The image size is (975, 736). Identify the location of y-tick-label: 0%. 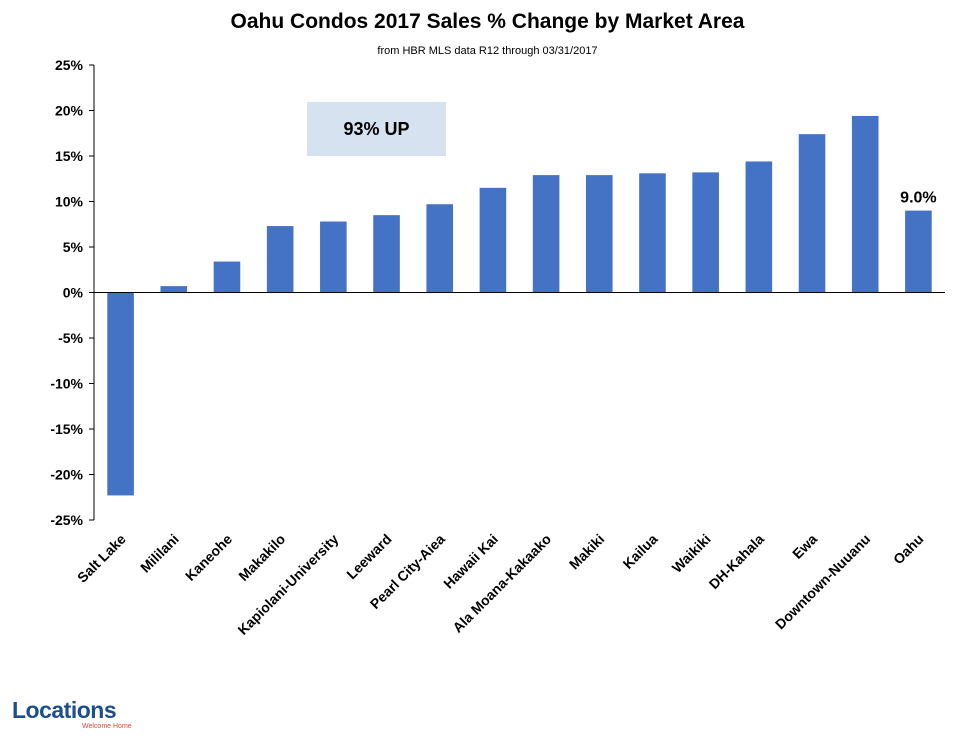
(73, 293).